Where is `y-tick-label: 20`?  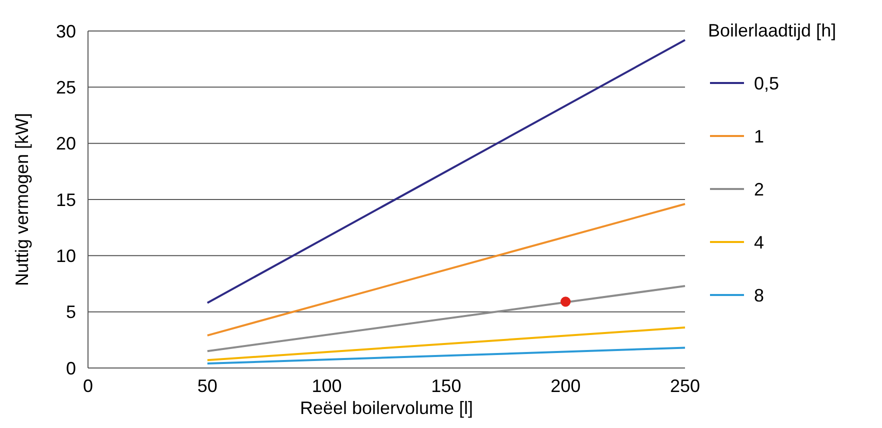
y-tick-label: 20 is located at coordinates (66, 144).